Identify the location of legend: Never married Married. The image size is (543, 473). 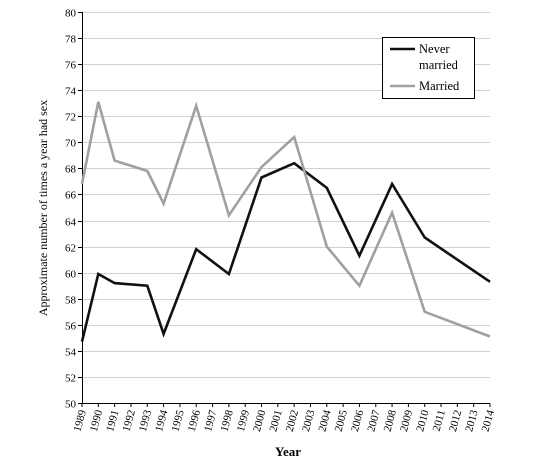
(428, 68).